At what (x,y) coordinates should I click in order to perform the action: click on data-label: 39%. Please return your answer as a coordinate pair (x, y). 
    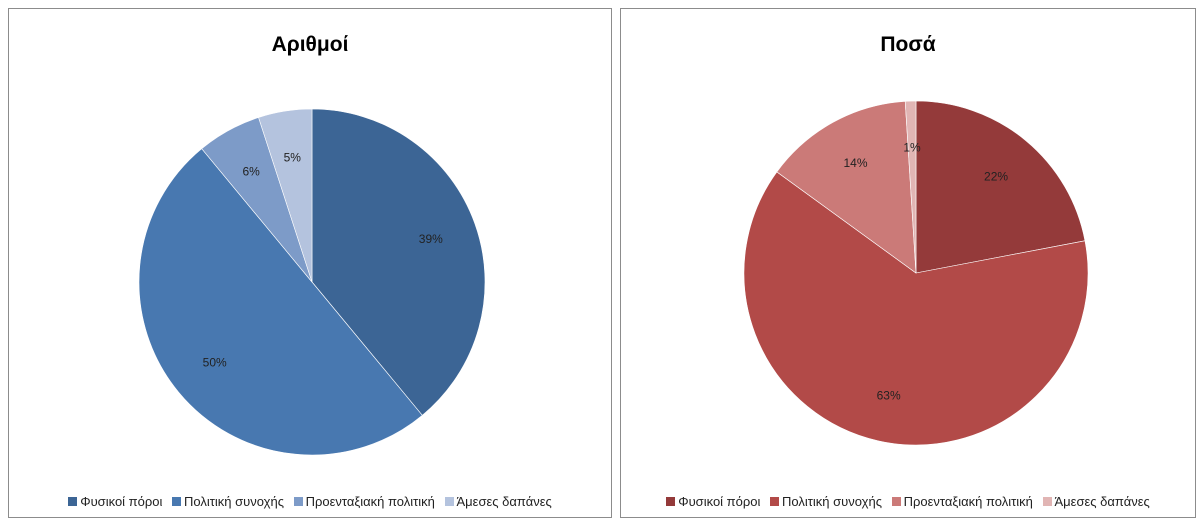
    Looking at the image, I should click on (431, 239).